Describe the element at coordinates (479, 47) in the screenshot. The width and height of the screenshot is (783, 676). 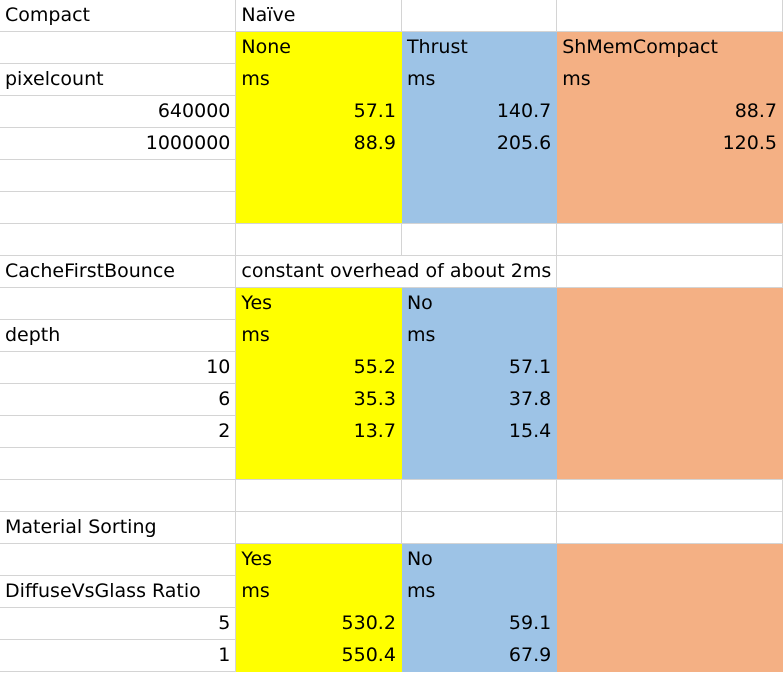
I see `compact-series-thrust-cell: Thrust` at that location.